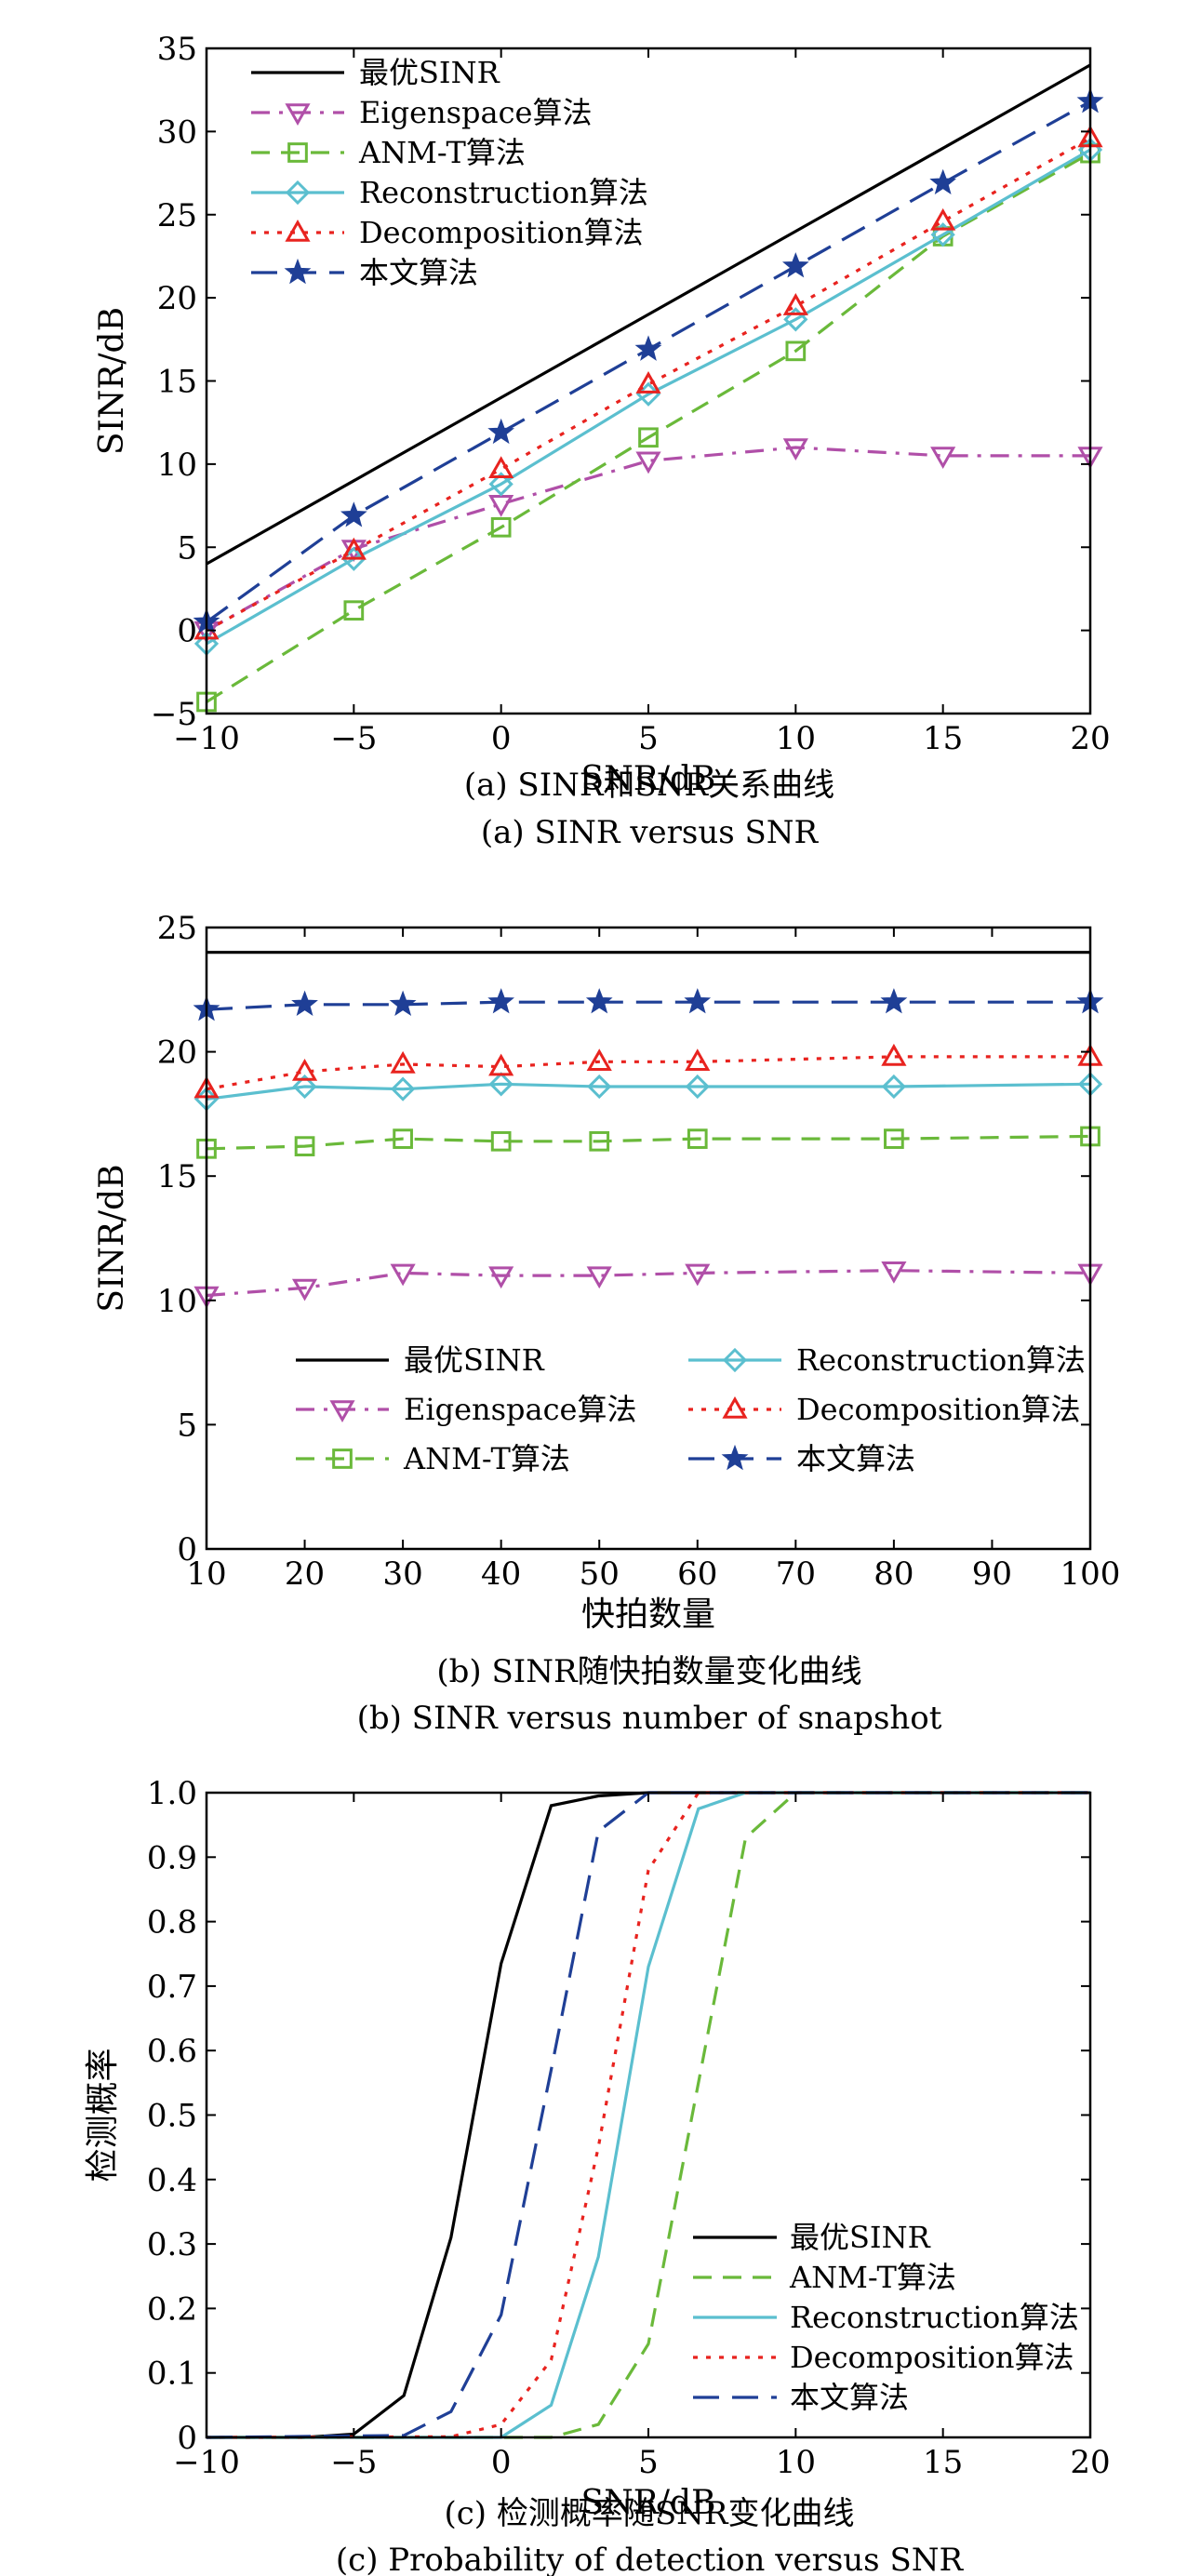 The height and width of the screenshot is (2576, 1187). What do you see at coordinates (600, 1574) in the screenshot?
I see `x-tick-label: 50` at bounding box center [600, 1574].